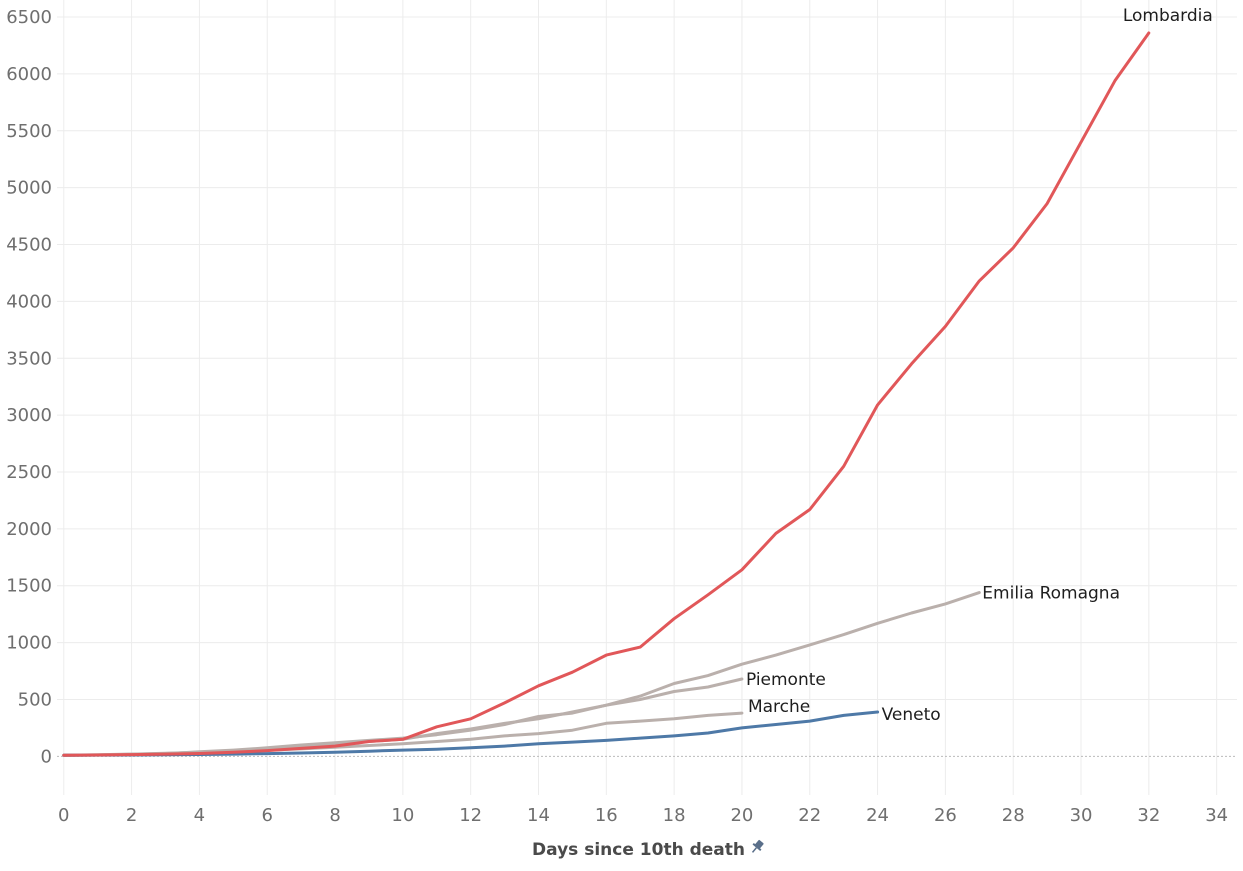 The height and width of the screenshot is (871, 1243). Describe the element at coordinates (1013, 815) in the screenshot. I see `x-tick-label: 28` at that location.